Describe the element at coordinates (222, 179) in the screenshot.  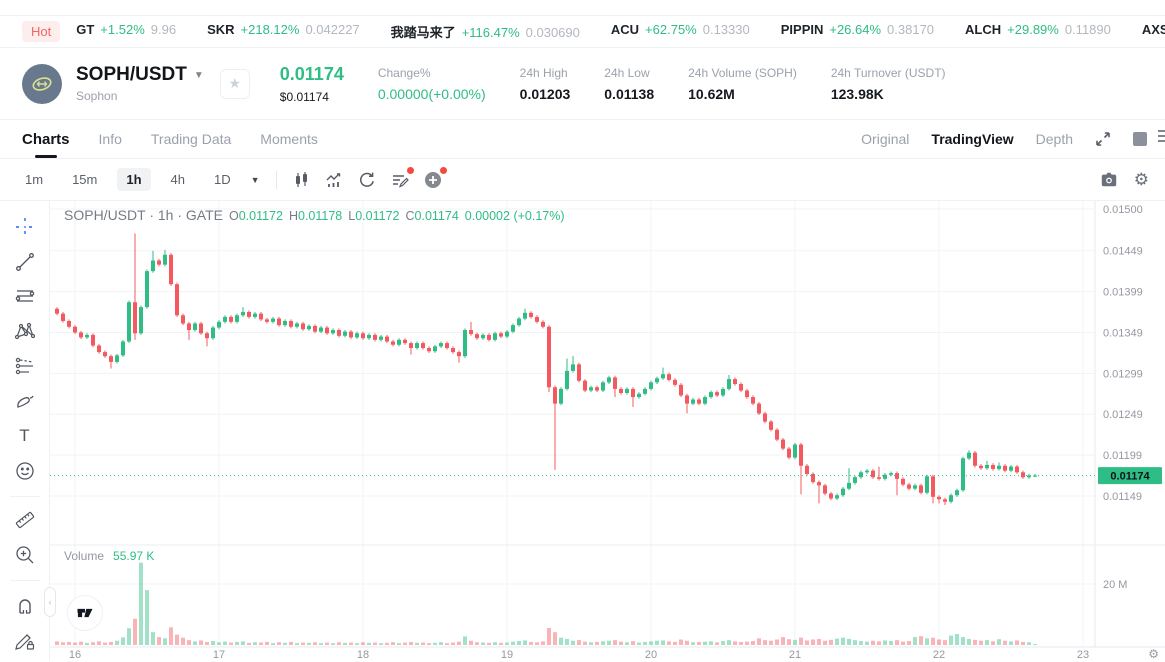
I see `interval-1d: 1D` at that location.